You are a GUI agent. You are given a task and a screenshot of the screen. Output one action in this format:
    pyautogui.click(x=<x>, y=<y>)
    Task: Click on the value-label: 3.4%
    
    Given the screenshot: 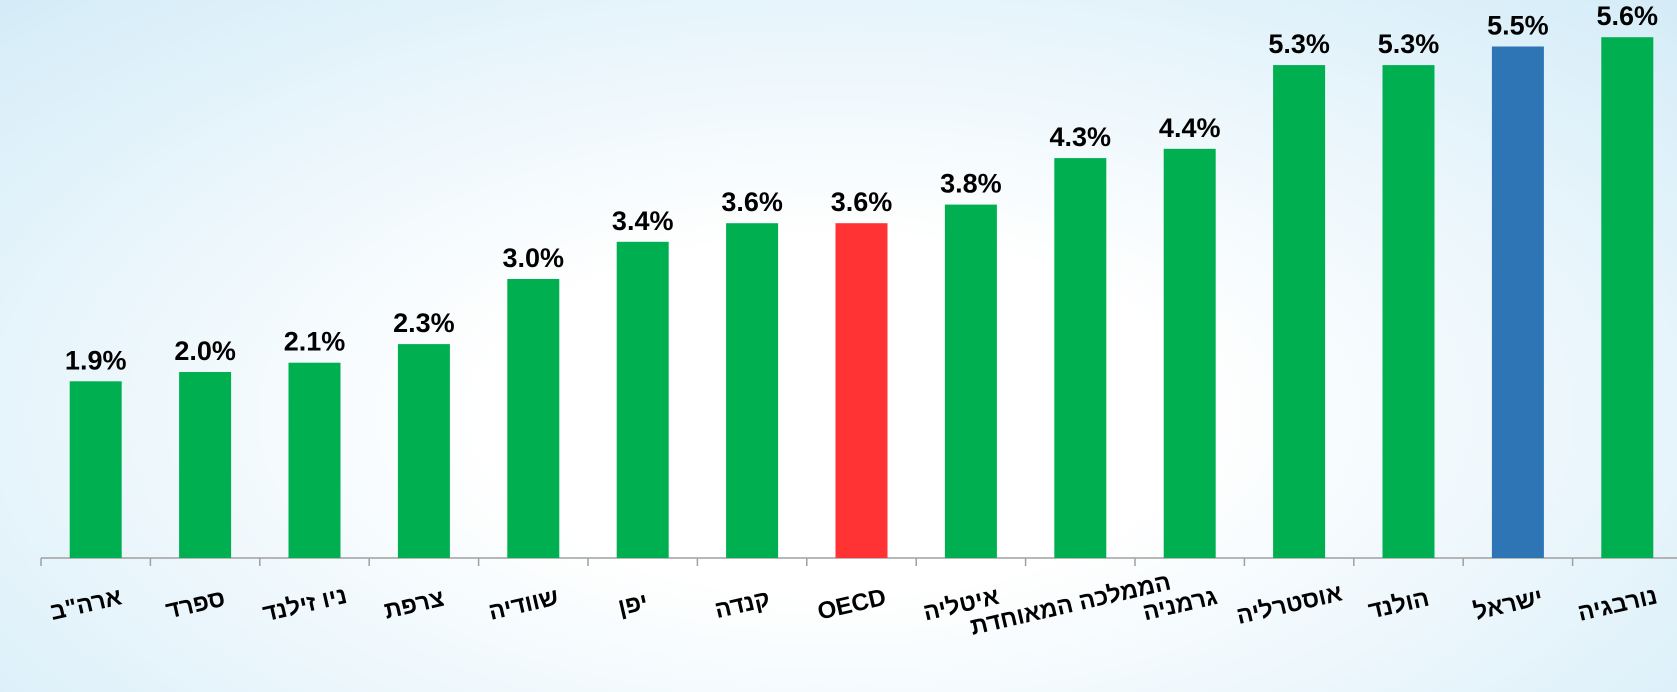 What is the action you would take?
    pyautogui.click(x=643, y=221)
    